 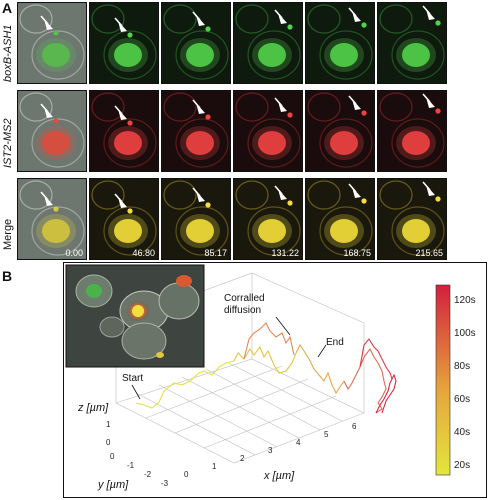 I want to click on micrograph-tile: 131.22, so click(x=268, y=219).